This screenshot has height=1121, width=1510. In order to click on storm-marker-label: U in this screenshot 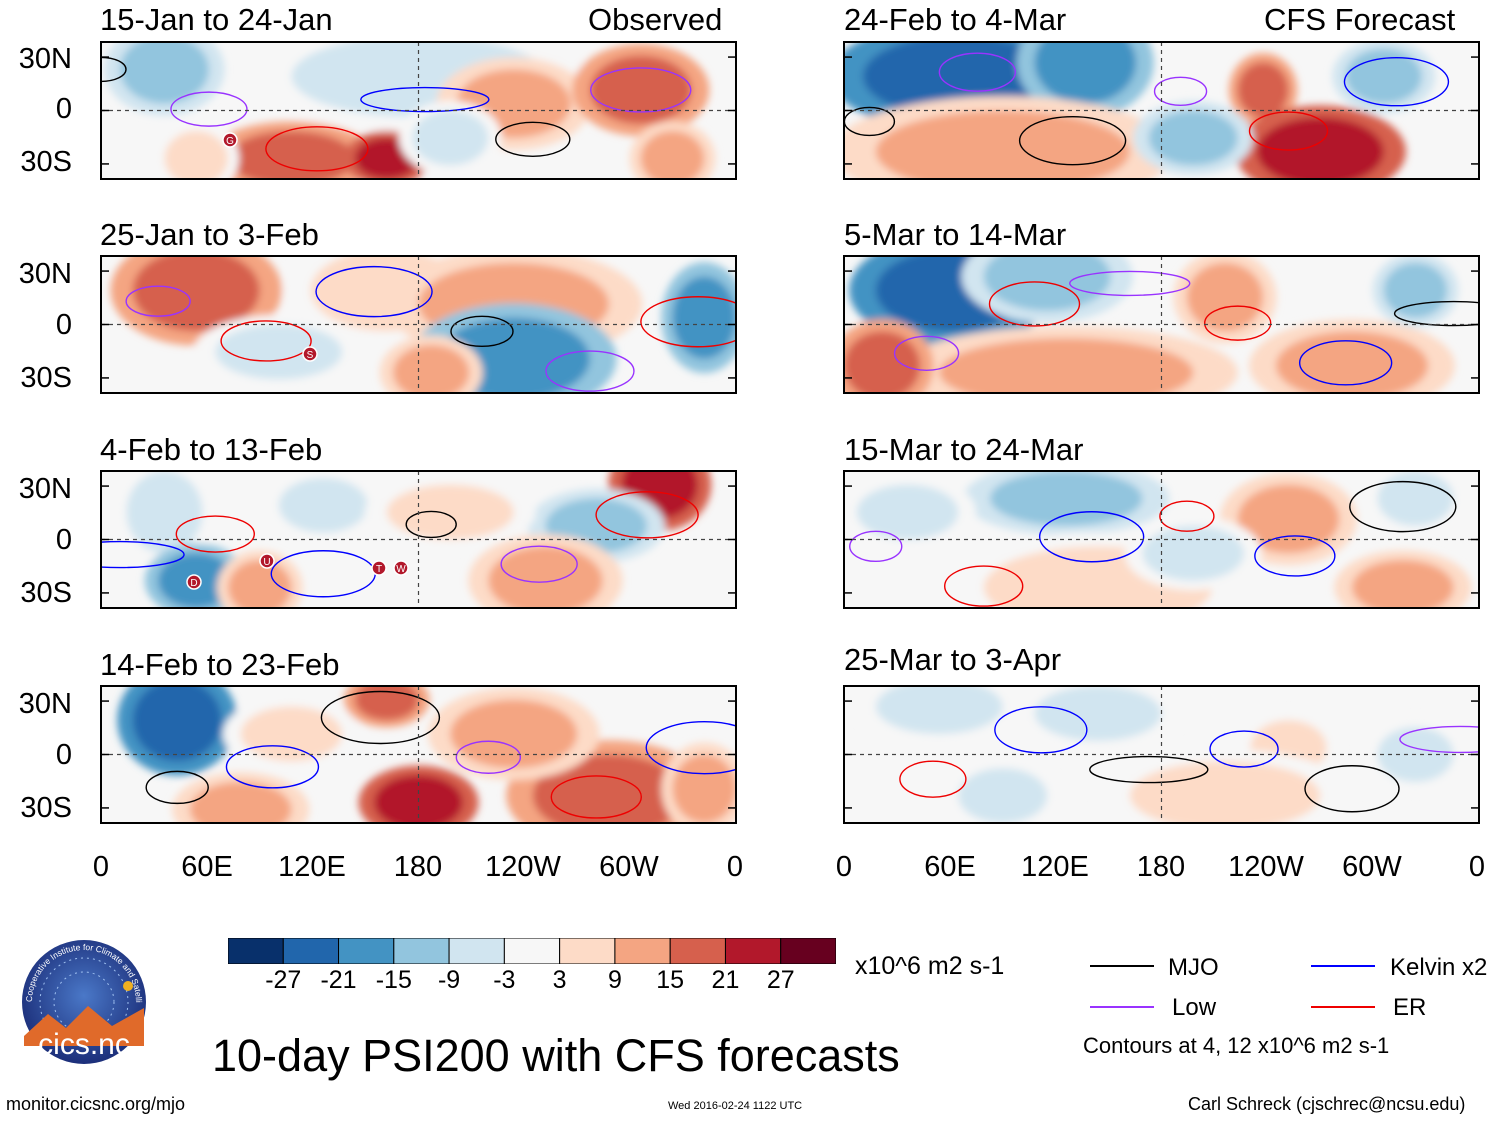, I will do `click(266, 562)`.